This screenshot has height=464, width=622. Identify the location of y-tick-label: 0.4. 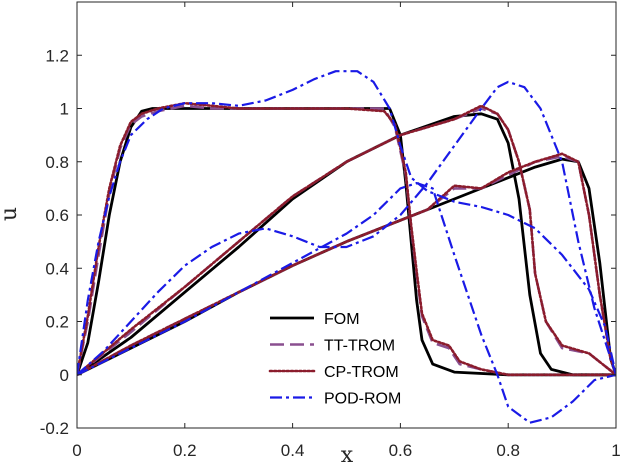
(57, 268).